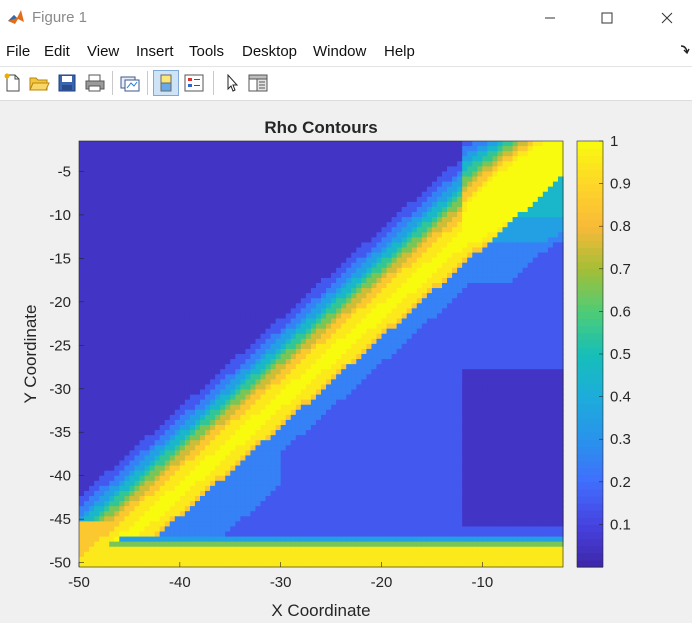 This screenshot has width=692, height=623. What do you see at coordinates (399, 51) in the screenshot?
I see `menu-help: Help` at bounding box center [399, 51].